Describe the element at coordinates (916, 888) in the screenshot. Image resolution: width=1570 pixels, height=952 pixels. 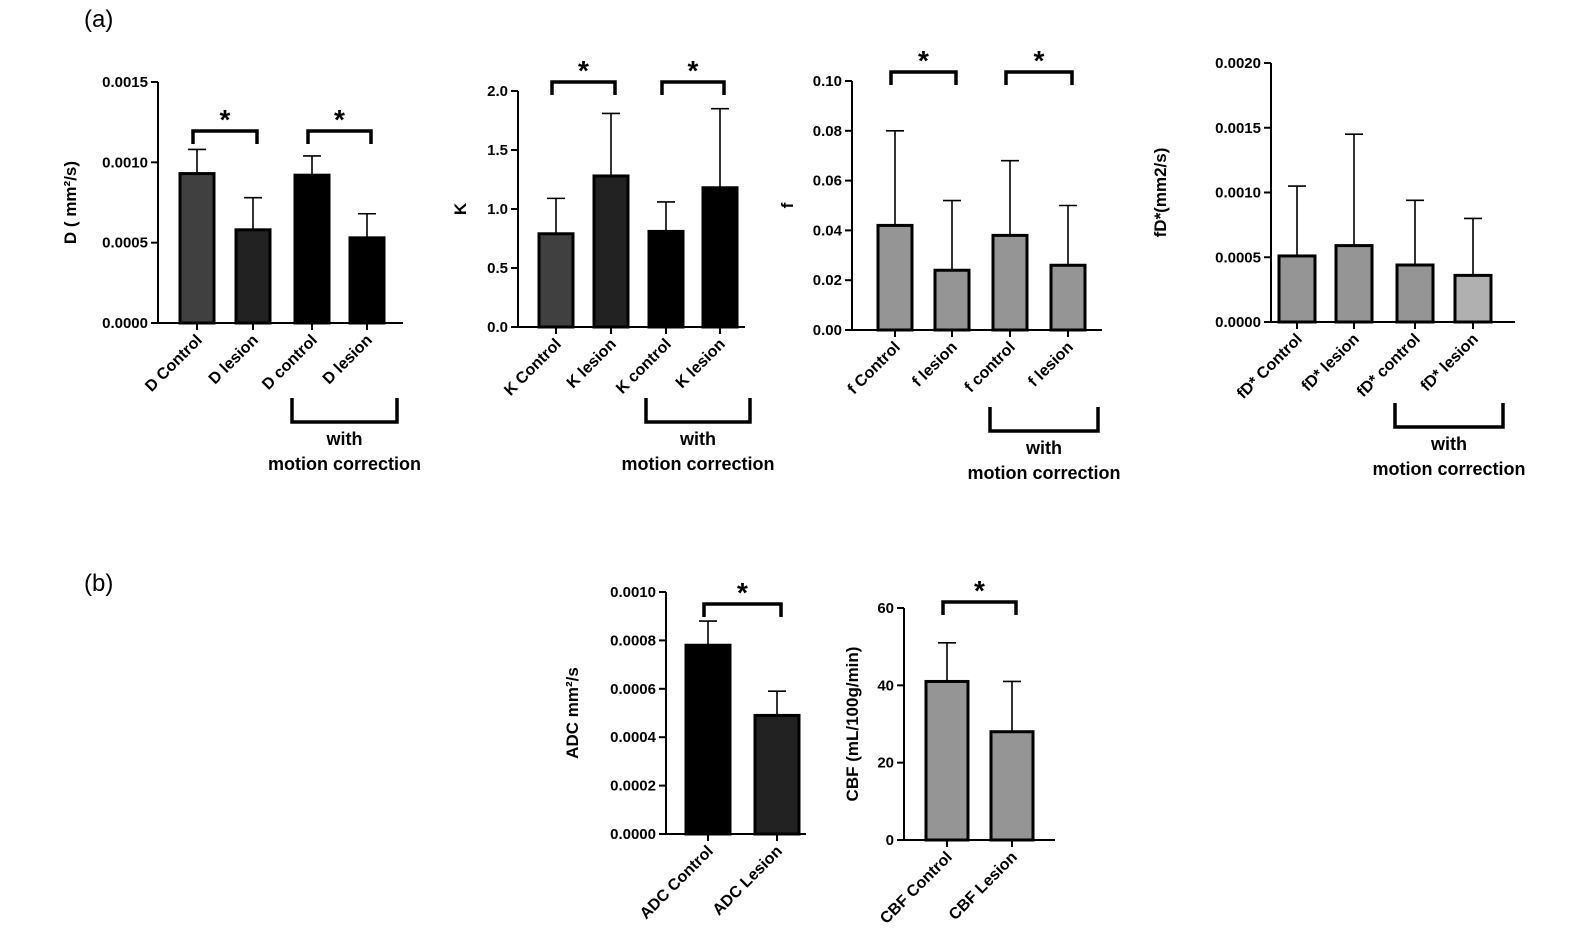
I see `x-tick-label: CBF Control` at that location.